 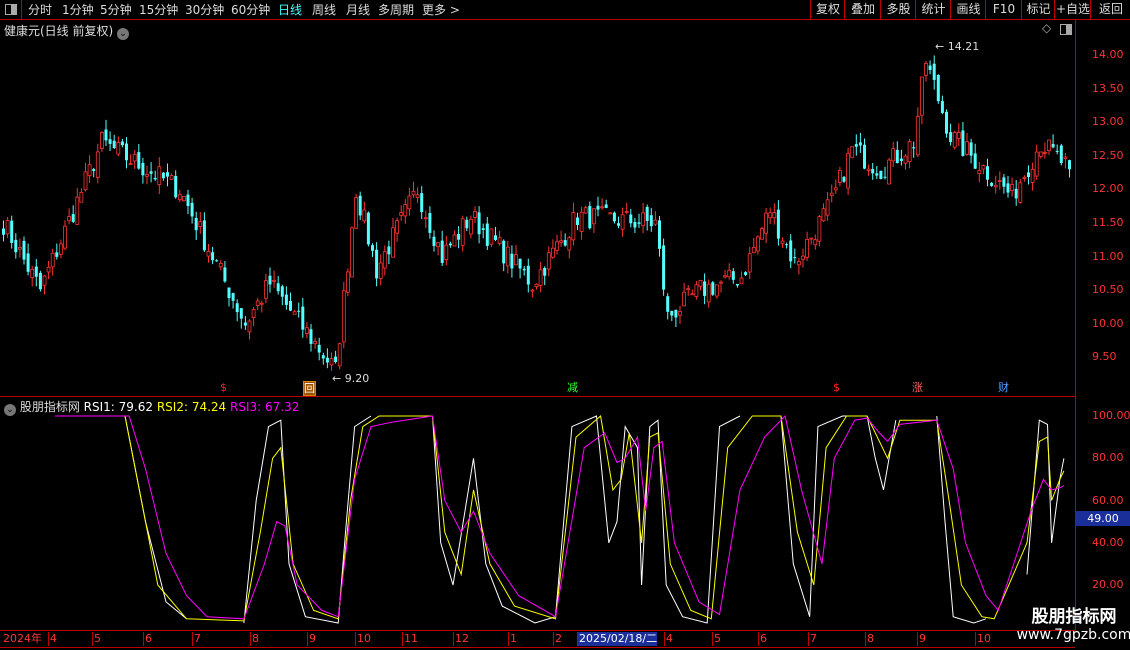 I want to click on toolbar-button-1: 叠加, so click(x=862, y=9).